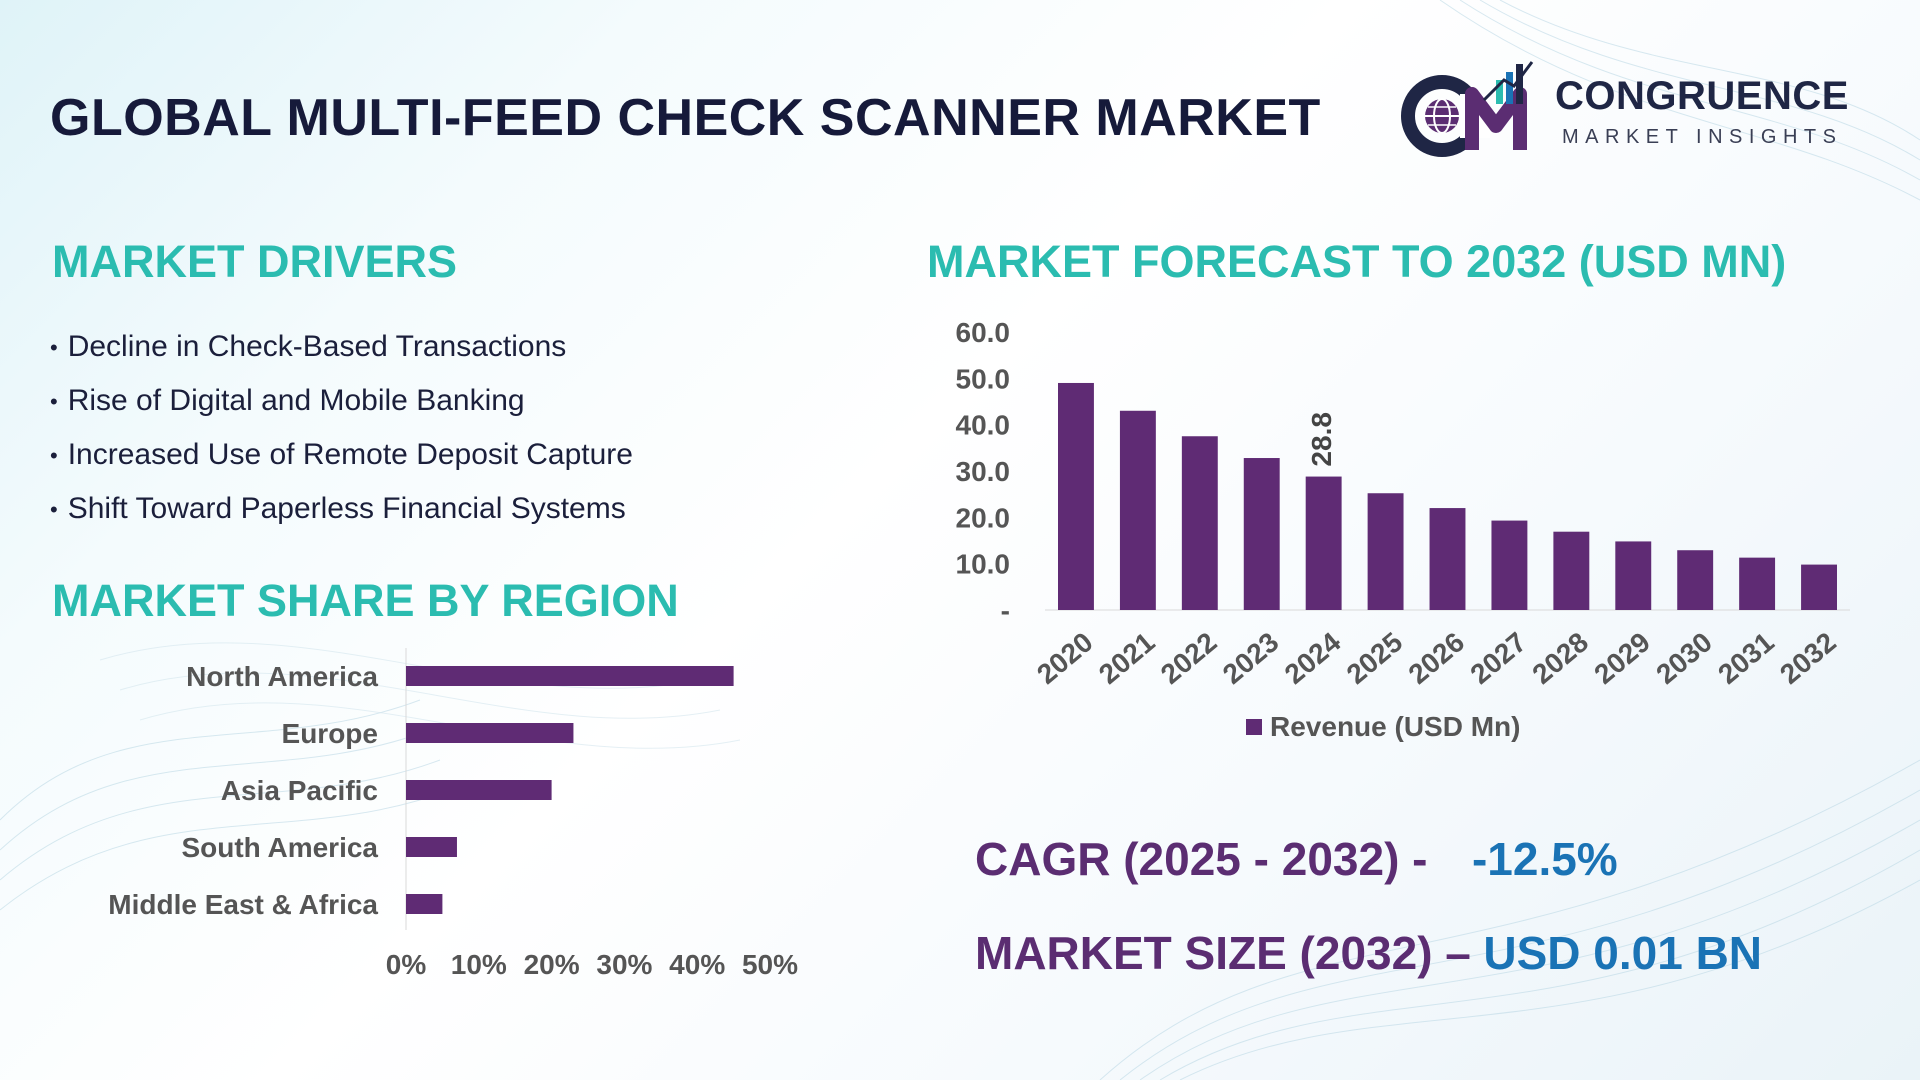 The image size is (1920, 1080). Describe the element at coordinates (1395, 726) in the screenshot. I see `legend-label: Revenue (USD Mn)` at that location.